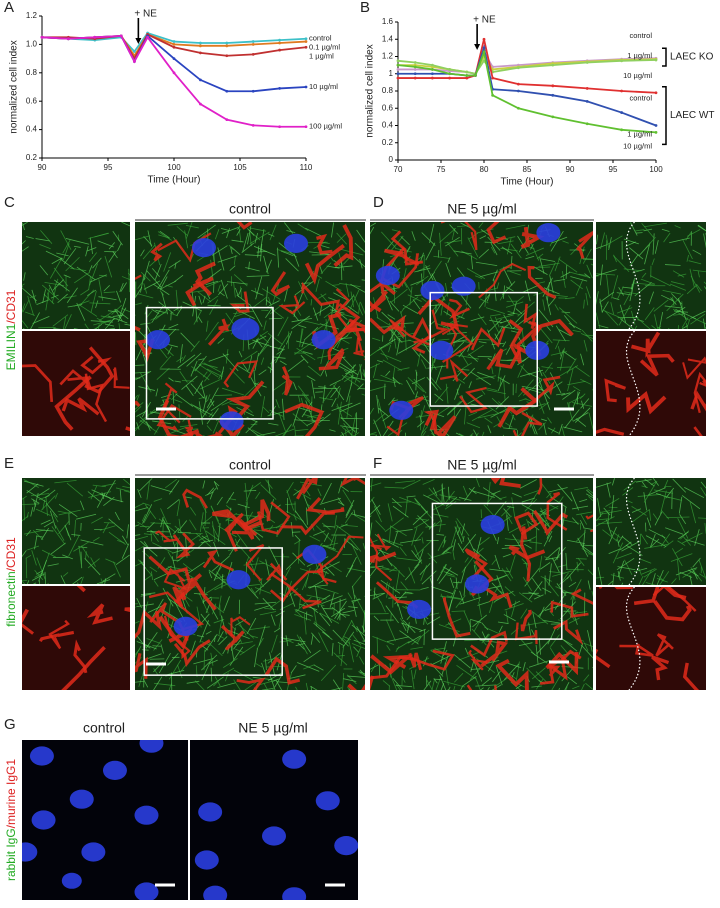  What do you see at coordinates (273, 728) in the screenshot?
I see `panel-title: NE 5 µg/ml` at bounding box center [273, 728].